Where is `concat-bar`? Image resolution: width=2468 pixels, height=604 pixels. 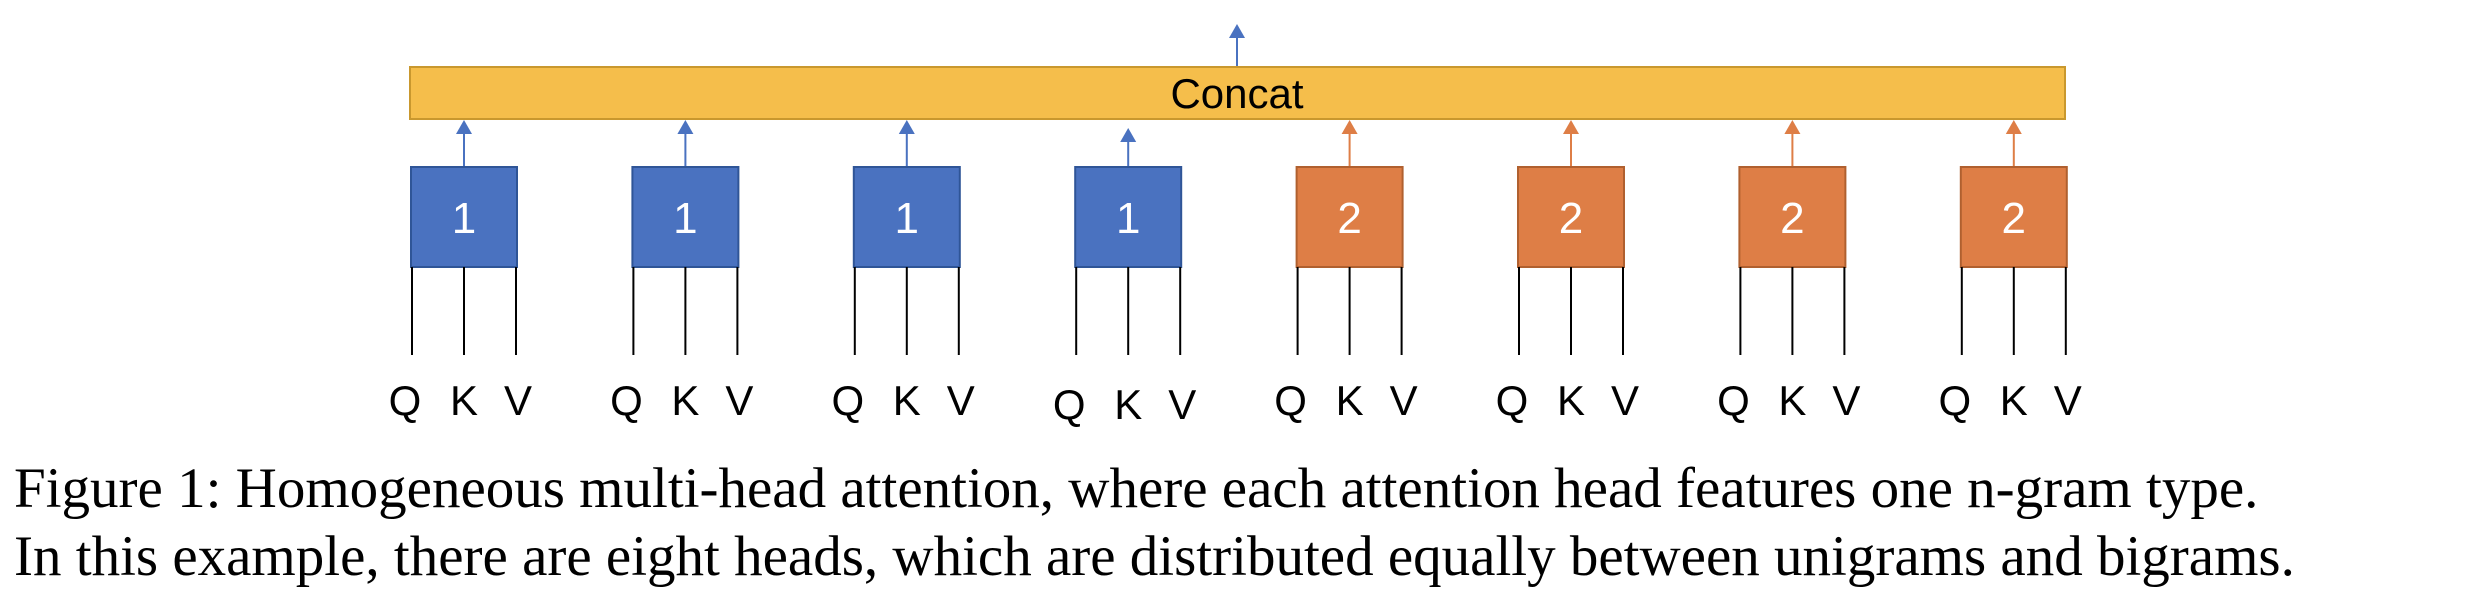
concat-bar is located at coordinates (1237, 93).